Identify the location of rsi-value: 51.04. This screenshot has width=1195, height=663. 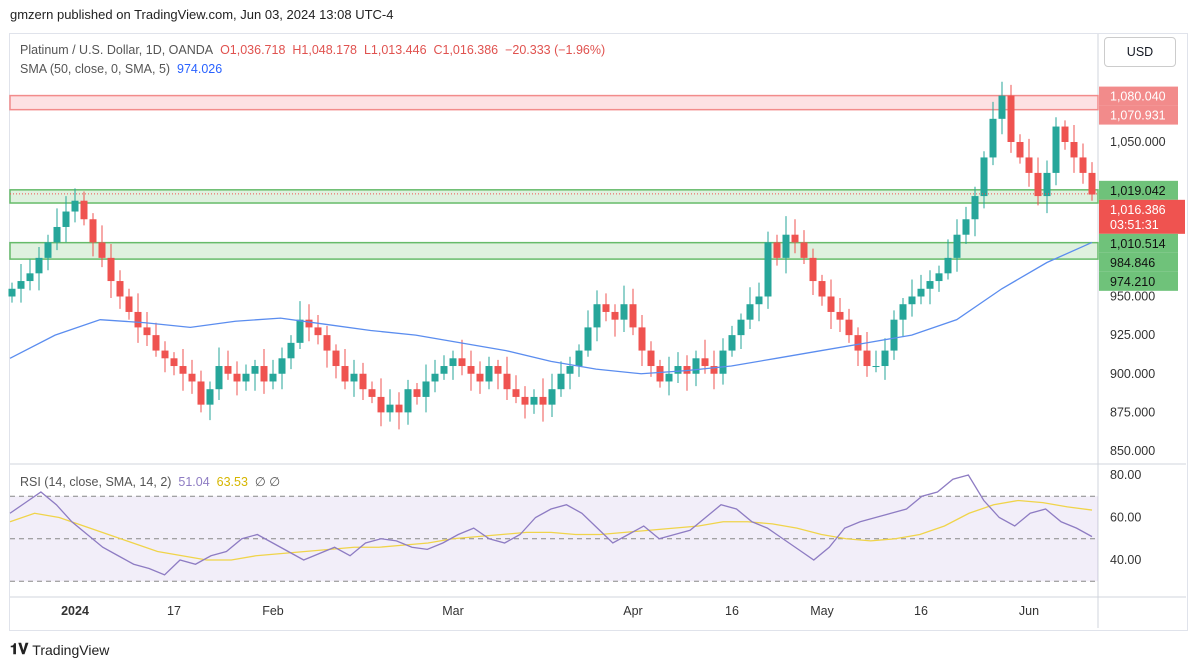
(194, 482).